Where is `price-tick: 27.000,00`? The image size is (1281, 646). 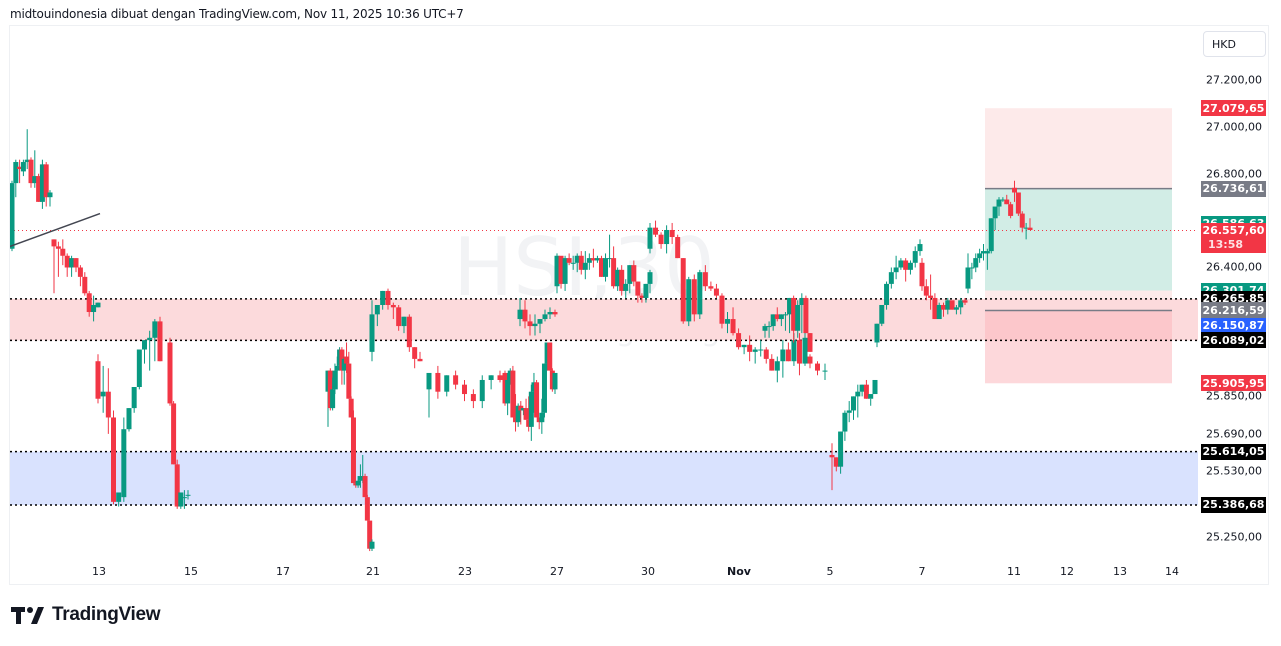 price-tick: 27.000,00 is located at coordinates (1234, 127).